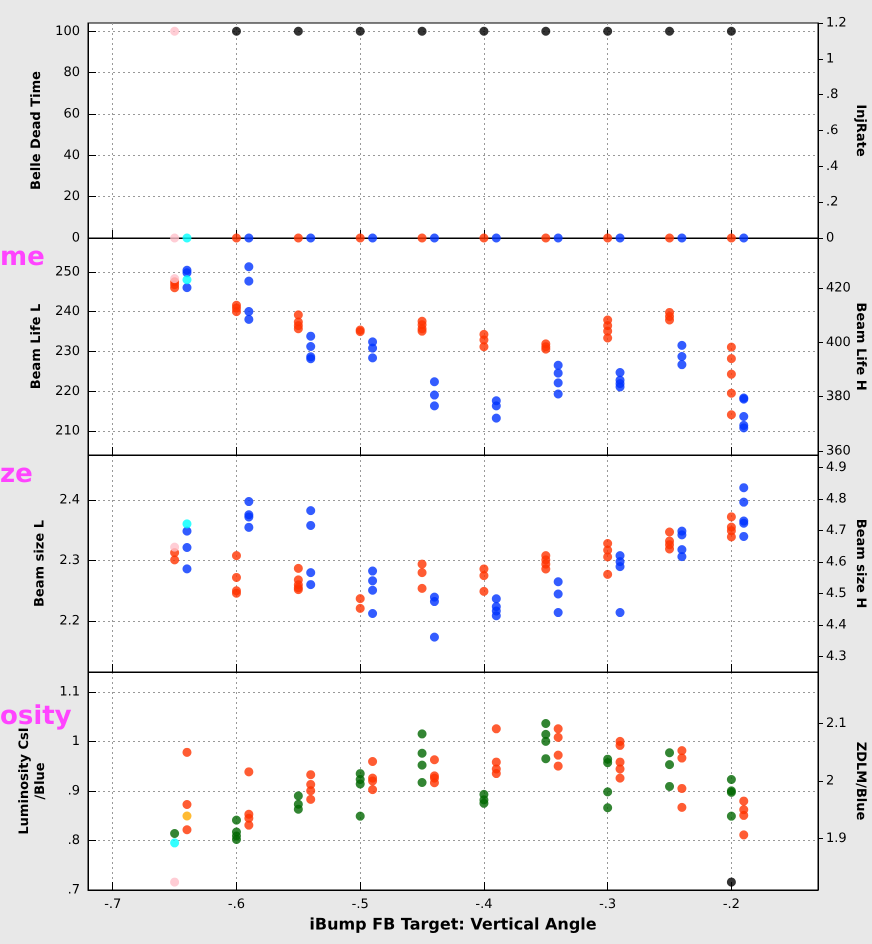 This screenshot has width=872, height=944. What do you see at coordinates (36, 130) in the screenshot?
I see `y-axis-title: Belle Dead Time` at bounding box center [36, 130].